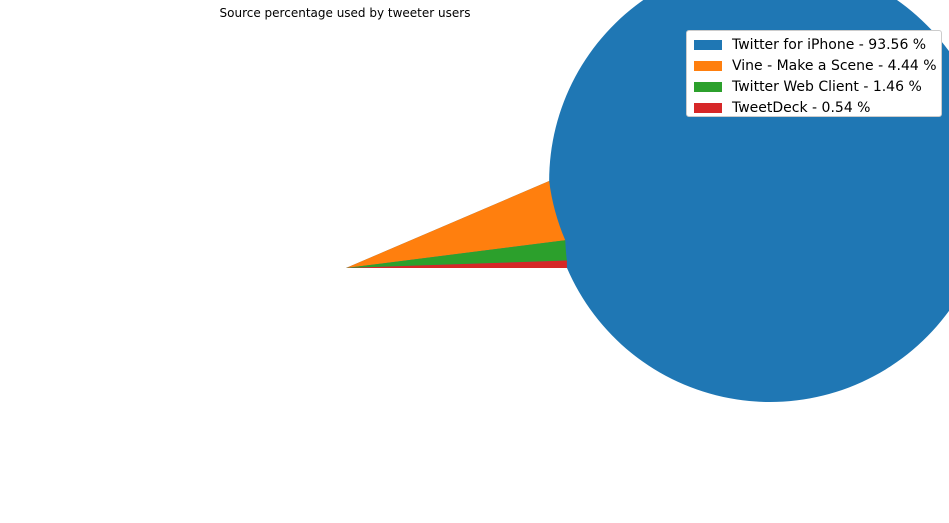 This screenshot has height=523, width=949. What do you see at coordinates (345, 13) in the screenshot?
I see `chart-title: Source percentage used by tweeter users` at bounding box center [345, 13].